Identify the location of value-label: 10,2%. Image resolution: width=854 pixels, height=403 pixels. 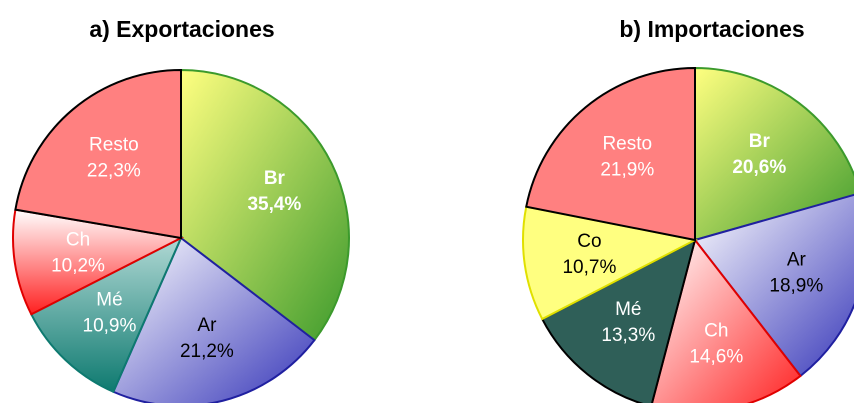
(78, 266).